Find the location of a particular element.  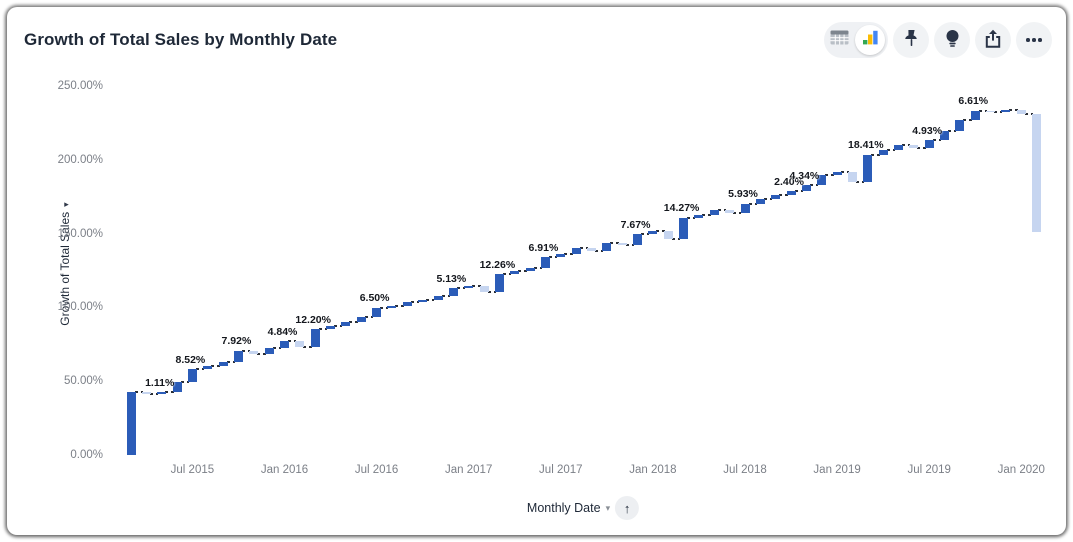

y-tick-label: 150.00% is located at coordinates (80, 233).